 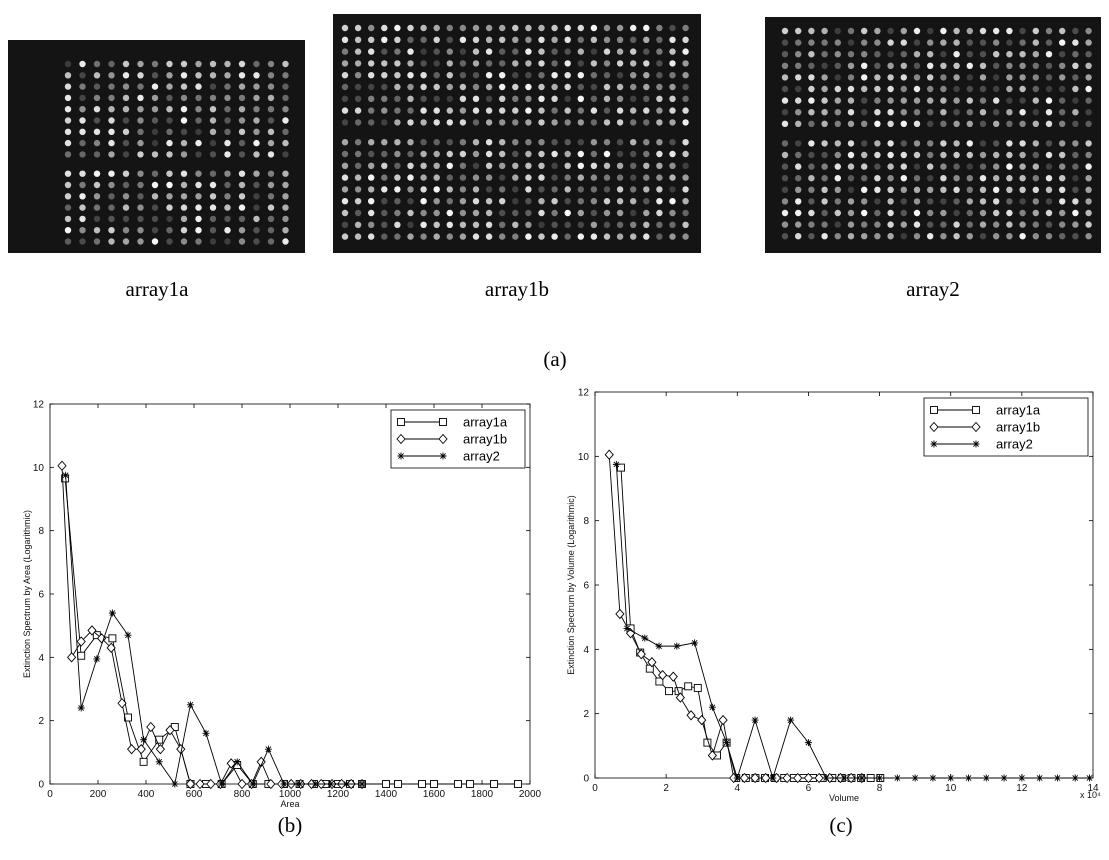 I want to click on x-tick-label: 1800, so click(x=482, y=794).